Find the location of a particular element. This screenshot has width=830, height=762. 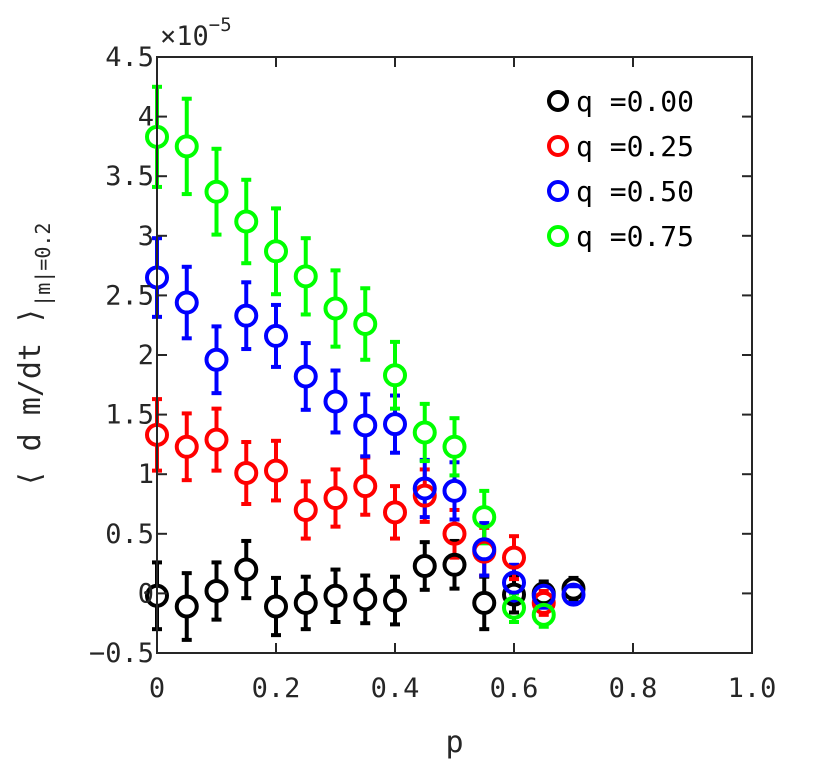

x-tick-label: 0 is located at coordinates (157, 688).